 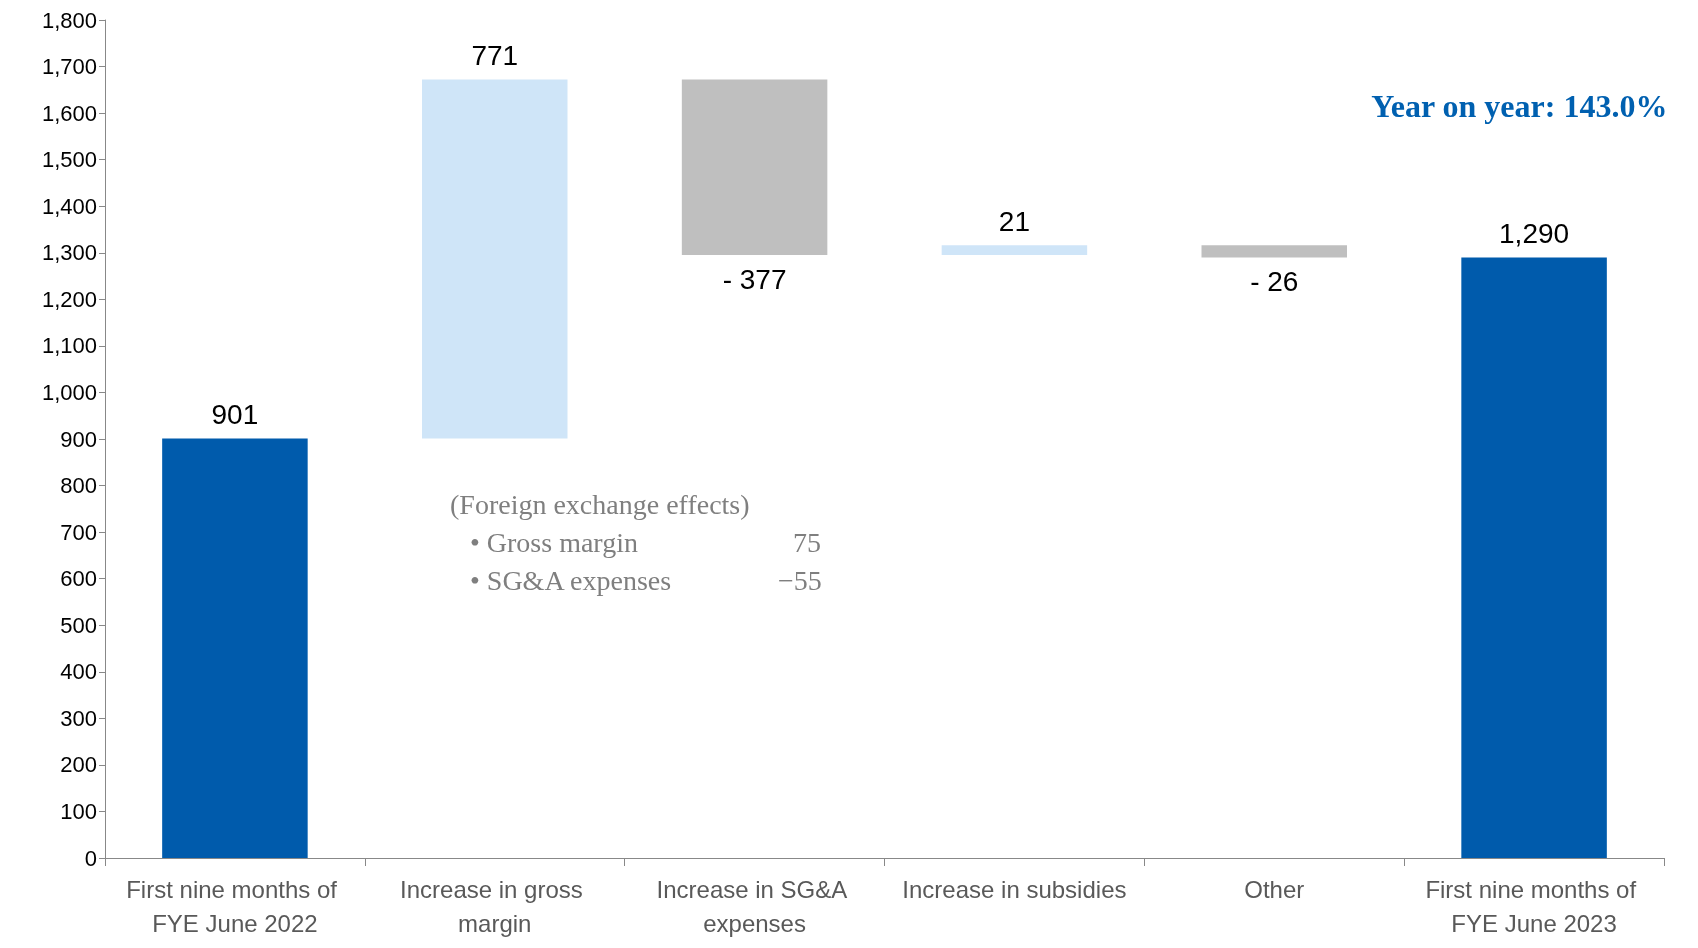 I want to click on annotation: • Gross margin, so click(x=554, y=542).